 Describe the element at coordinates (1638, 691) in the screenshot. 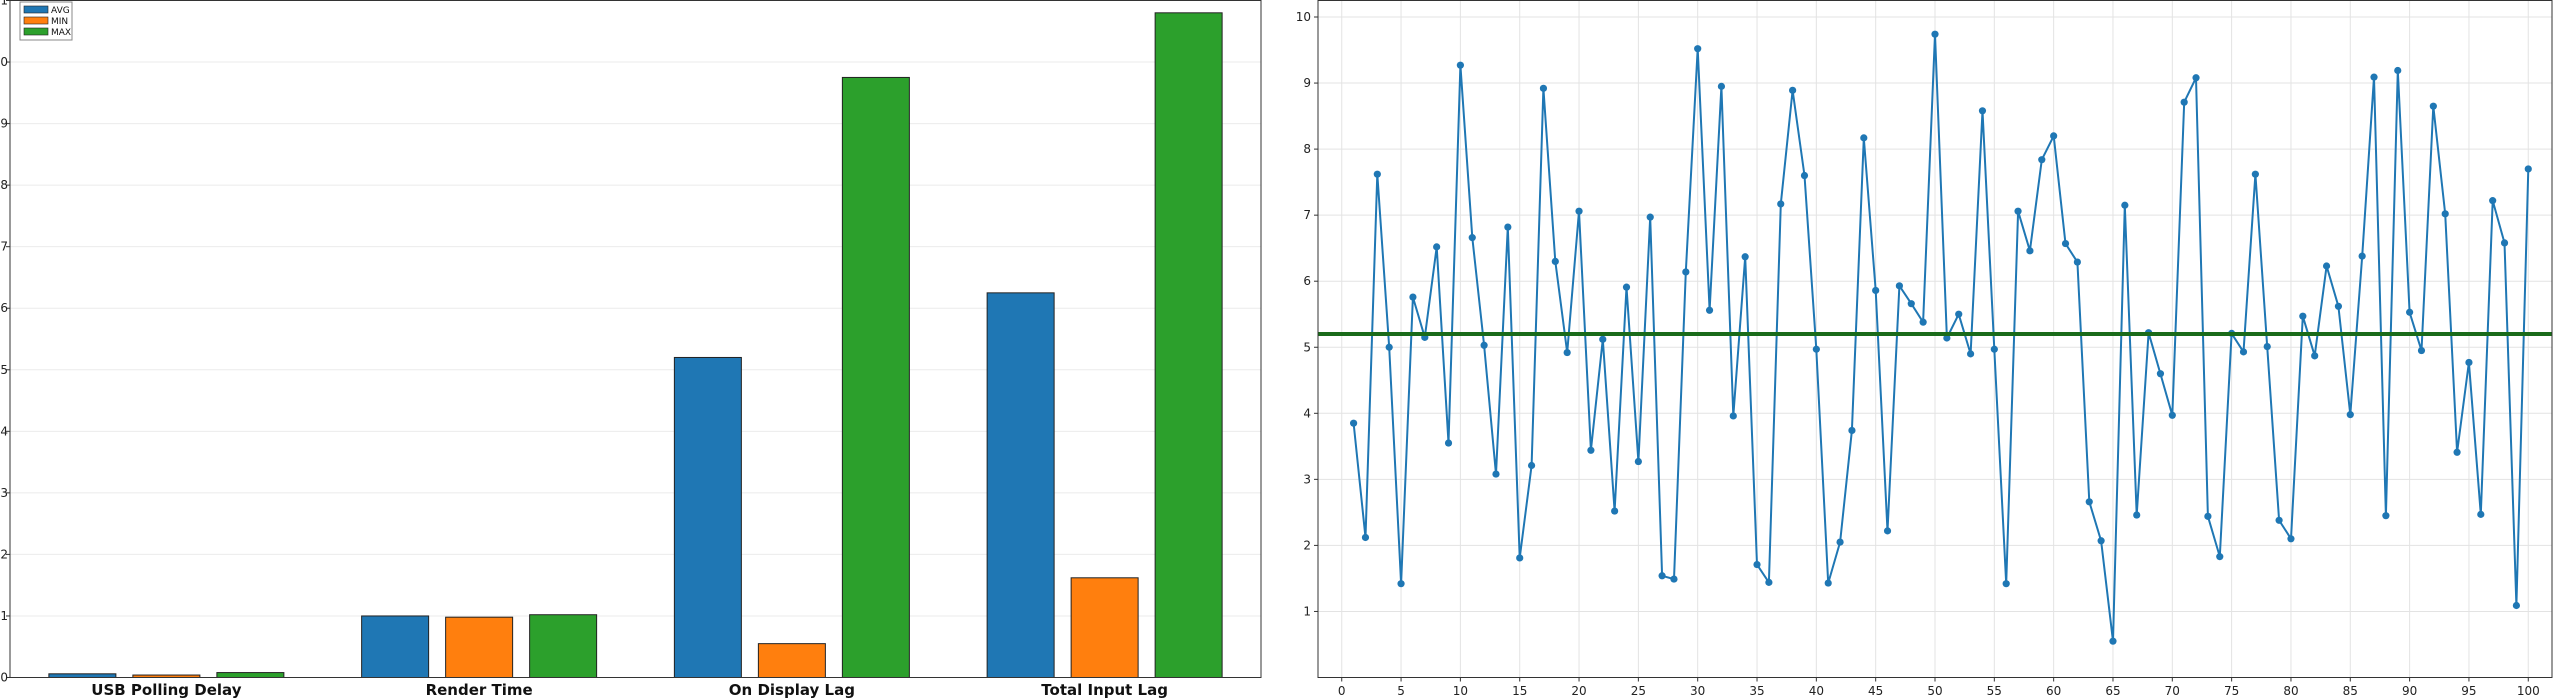

I see `line-x-tick-label: 25` at that location.